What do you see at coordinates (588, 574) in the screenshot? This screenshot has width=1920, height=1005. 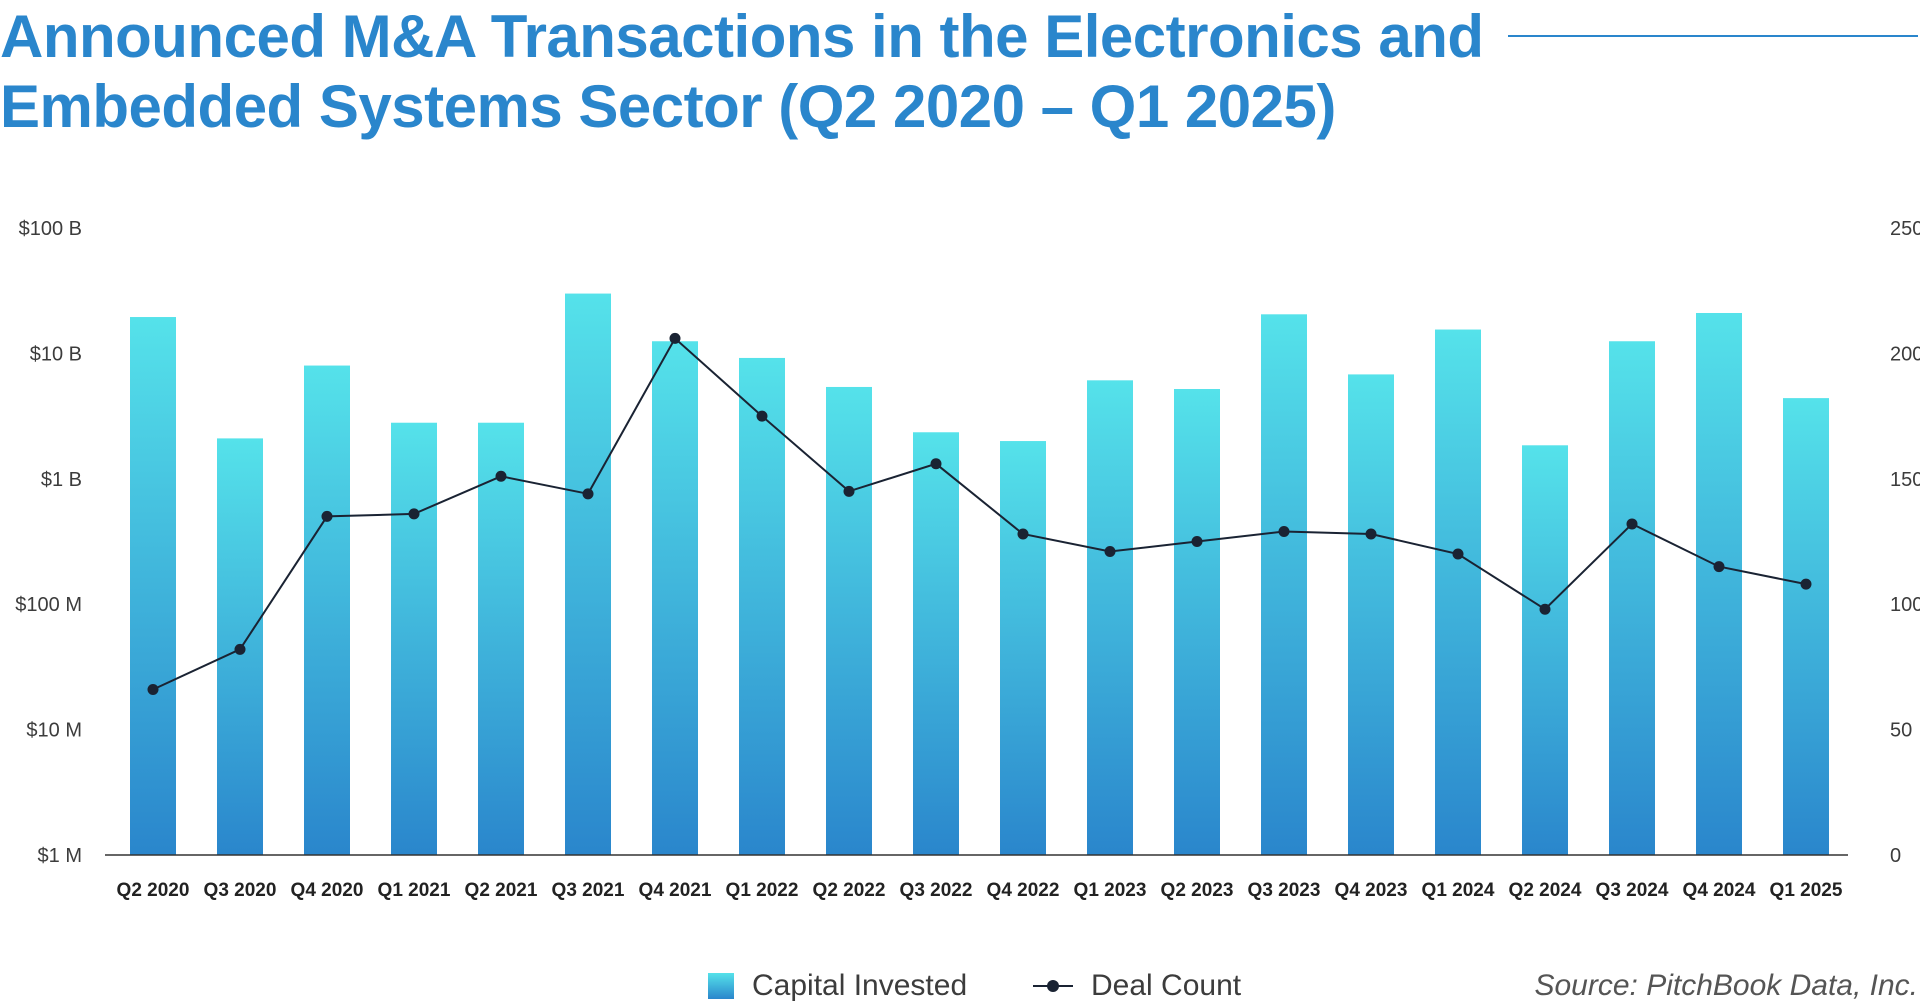 I see `bar-q3-2021` at bounding box center [588, 574].